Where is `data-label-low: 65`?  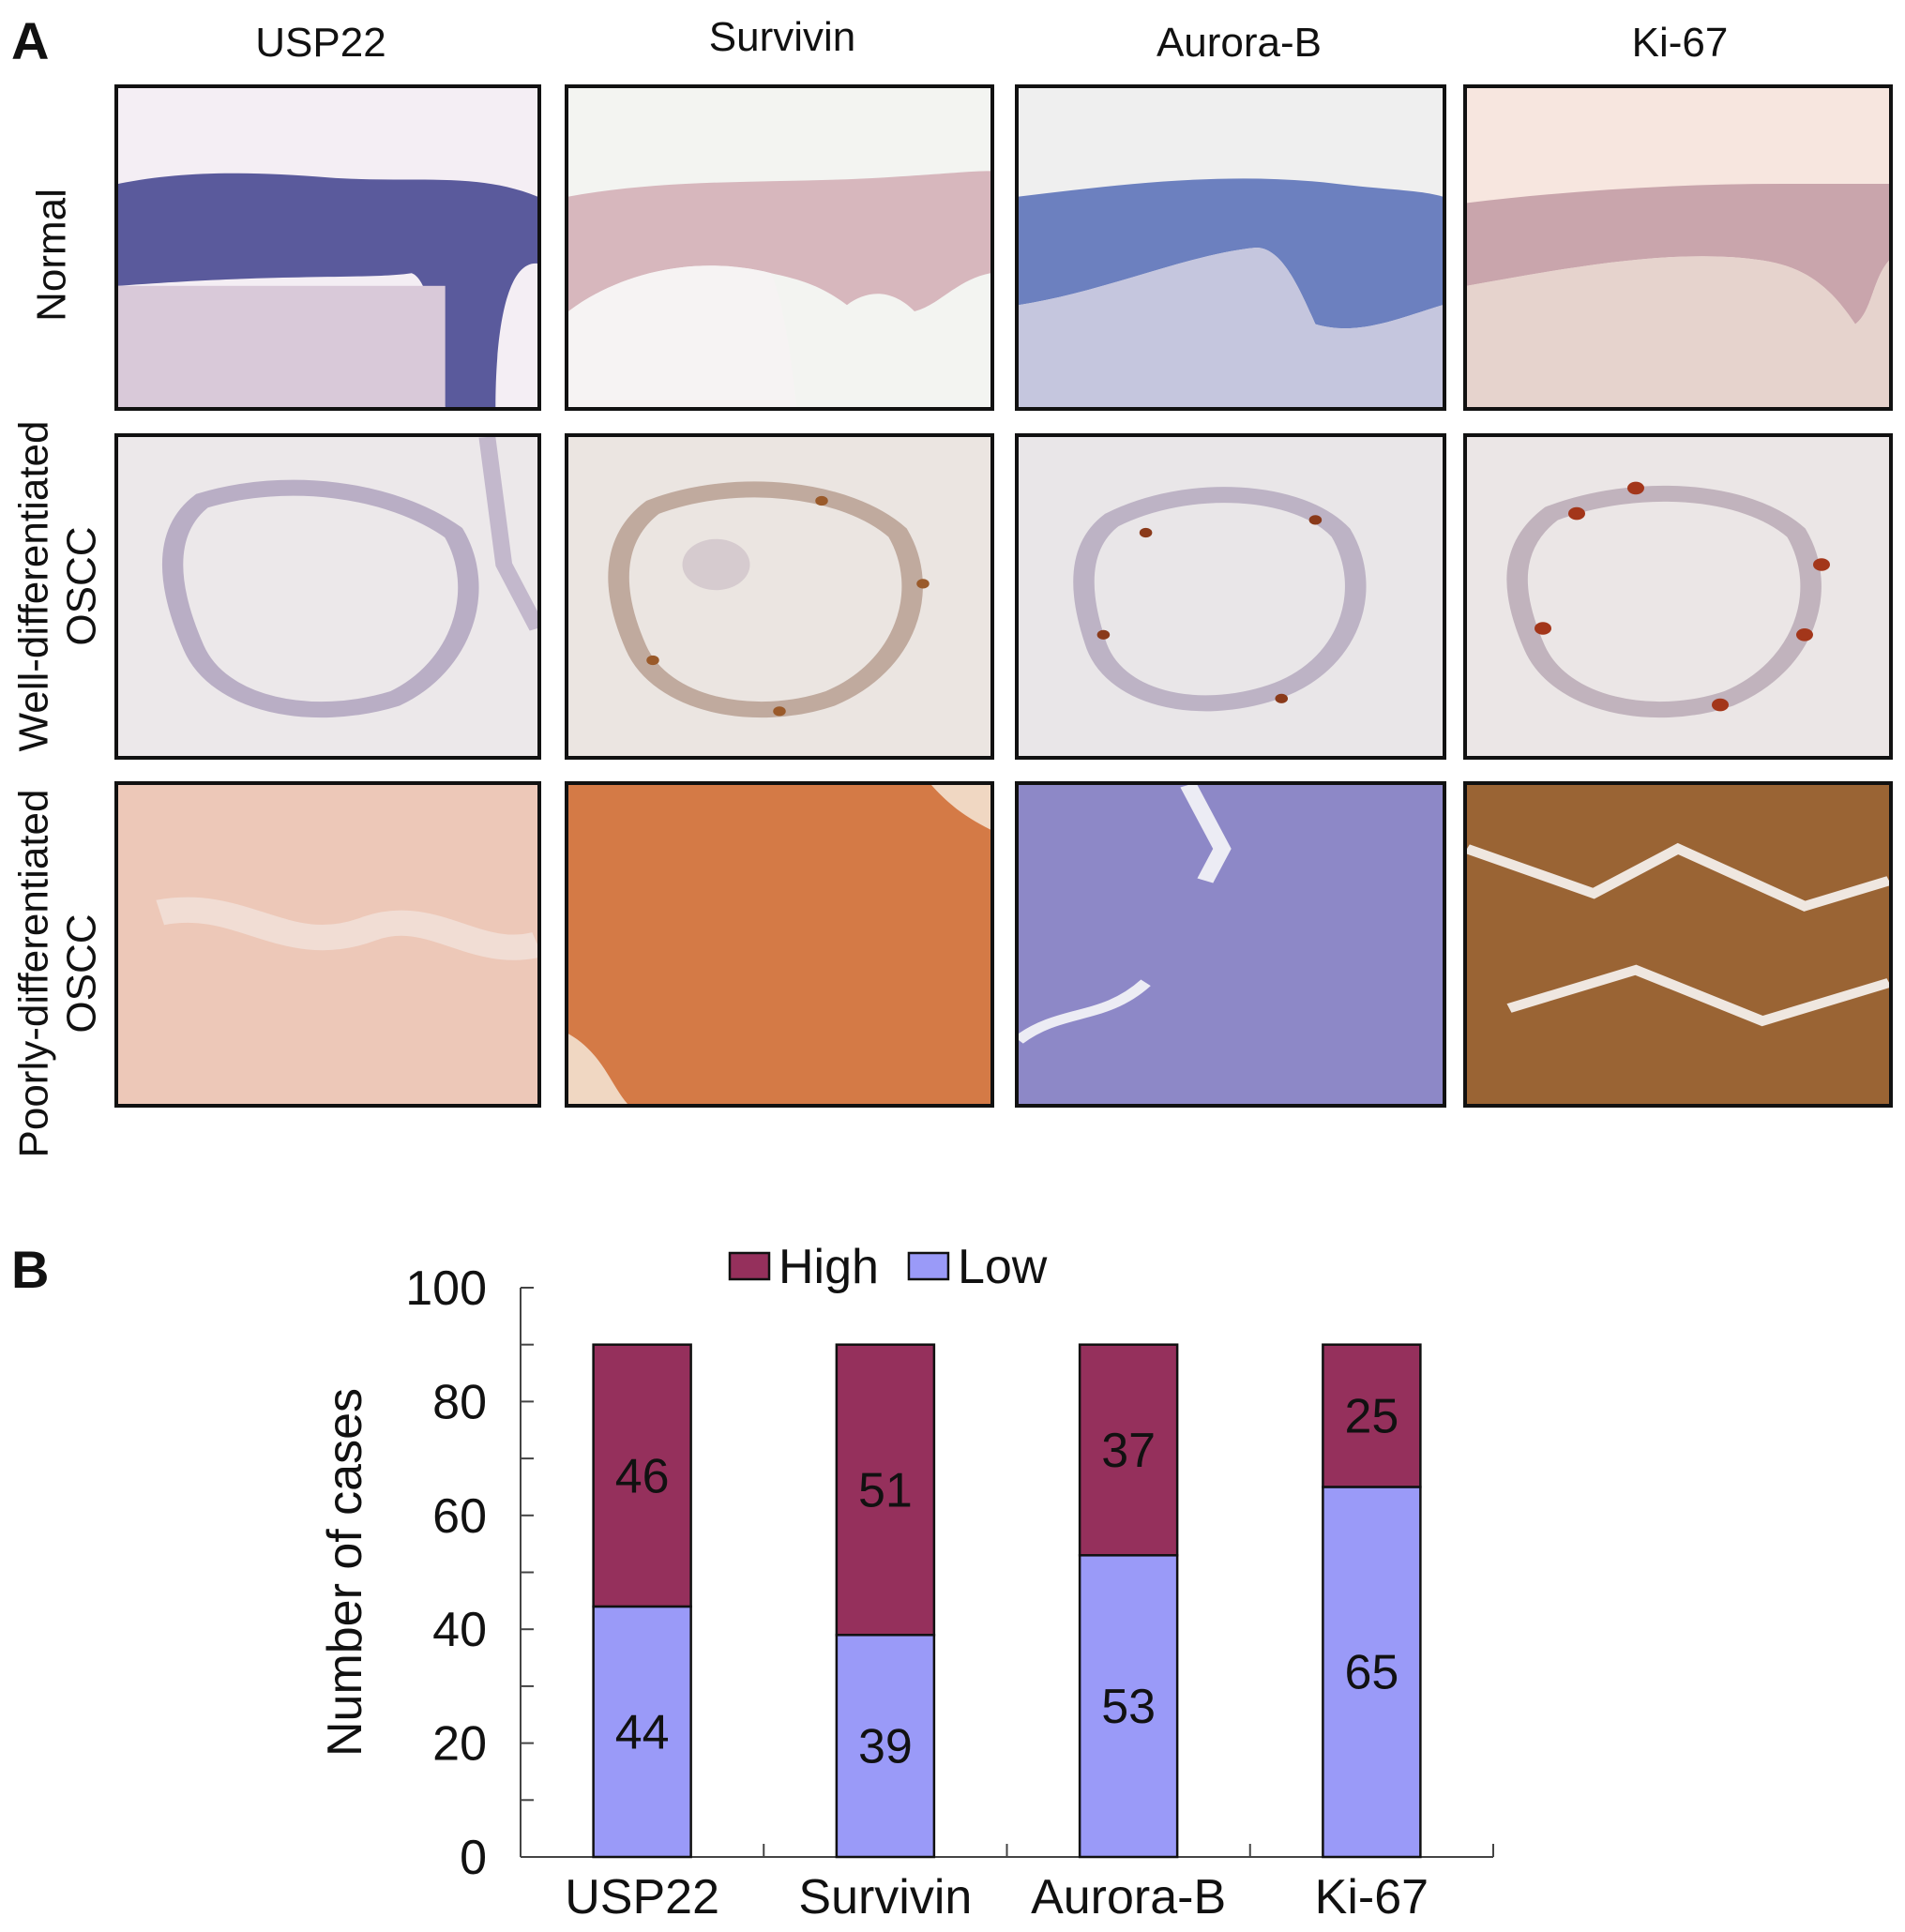
data-label-low: 65 is located at coordinates (1371, 1673).